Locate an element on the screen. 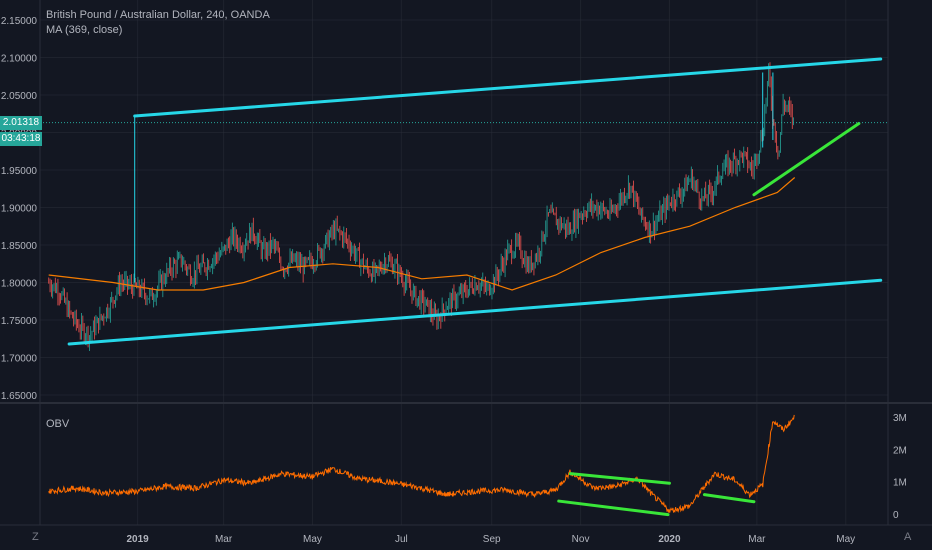 This screenshot has height=550, width=932. obv-line is located at coordinates (421, 464).